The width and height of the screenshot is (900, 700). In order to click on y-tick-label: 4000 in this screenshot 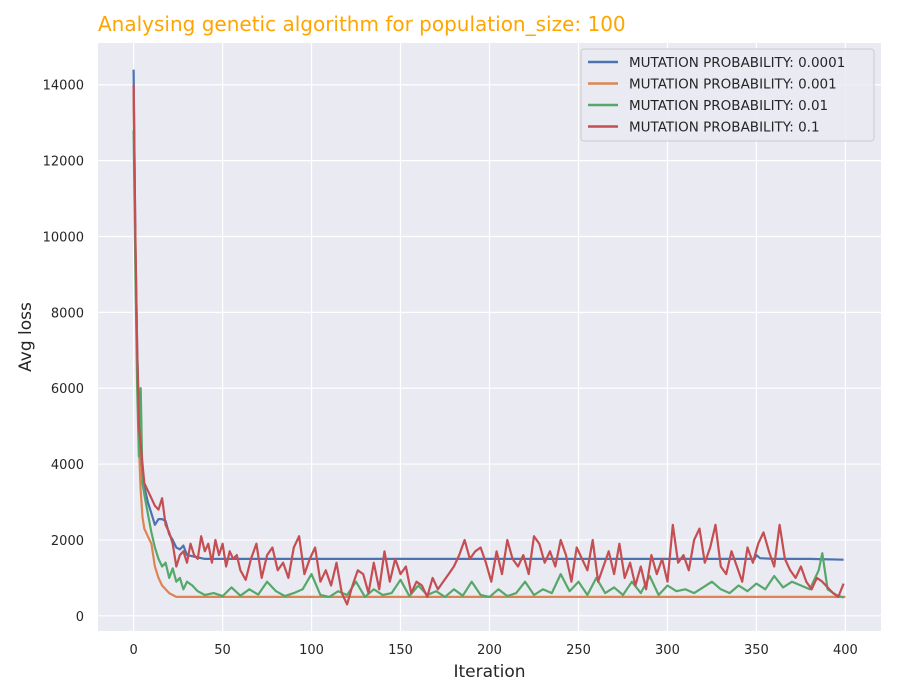, I will do `click(67, 465)`.